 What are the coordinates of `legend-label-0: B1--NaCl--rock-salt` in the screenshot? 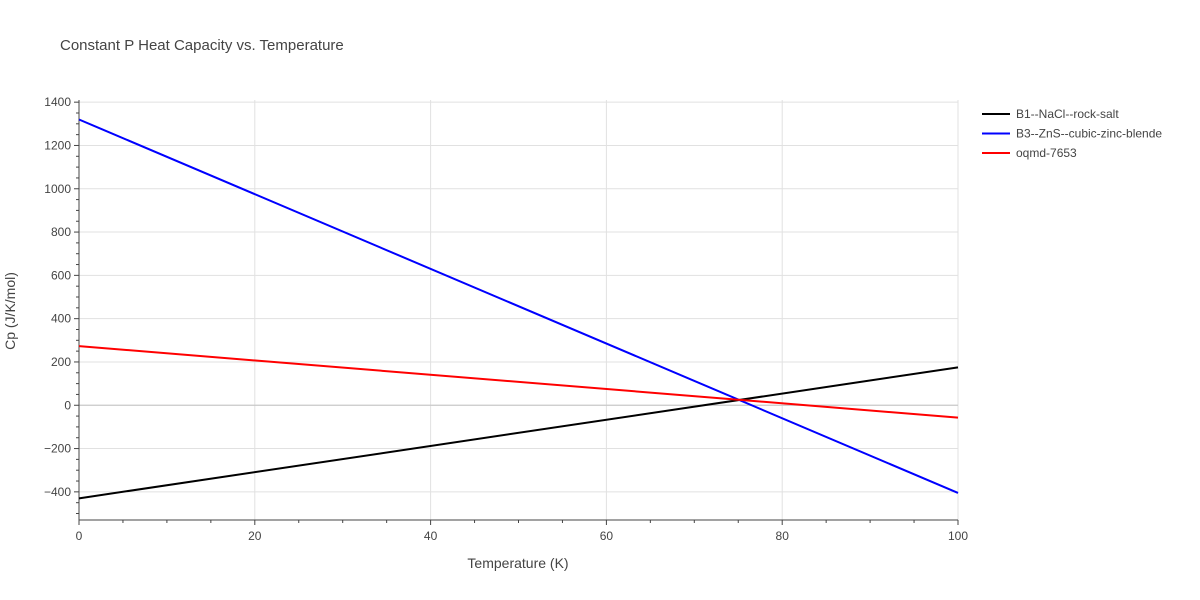 It's located at (1067, 114).